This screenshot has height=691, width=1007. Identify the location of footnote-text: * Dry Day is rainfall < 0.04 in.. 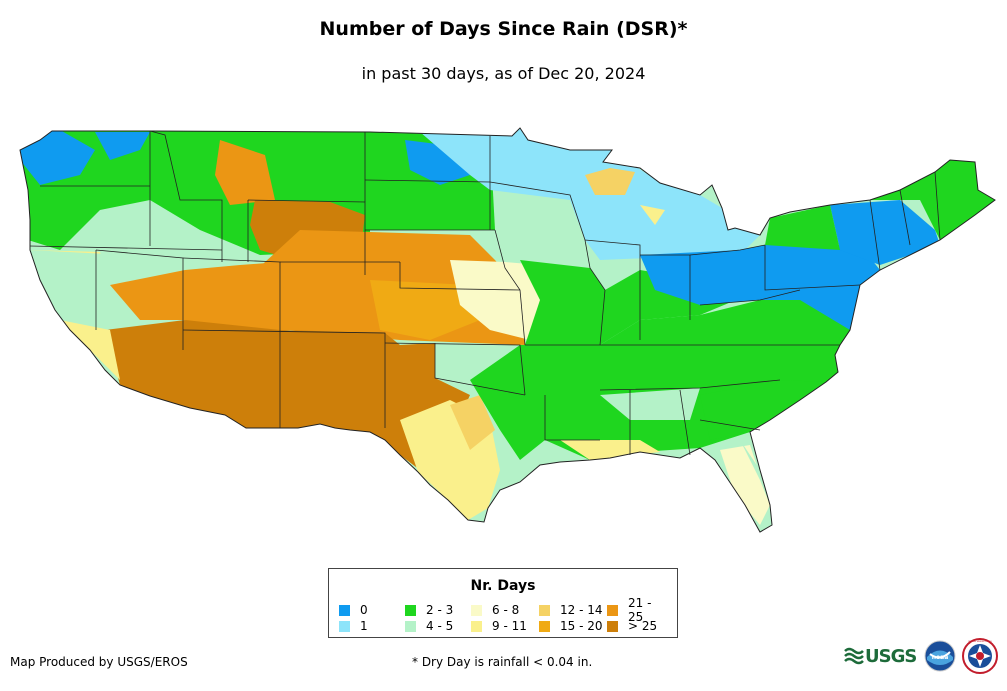
(502, 662).